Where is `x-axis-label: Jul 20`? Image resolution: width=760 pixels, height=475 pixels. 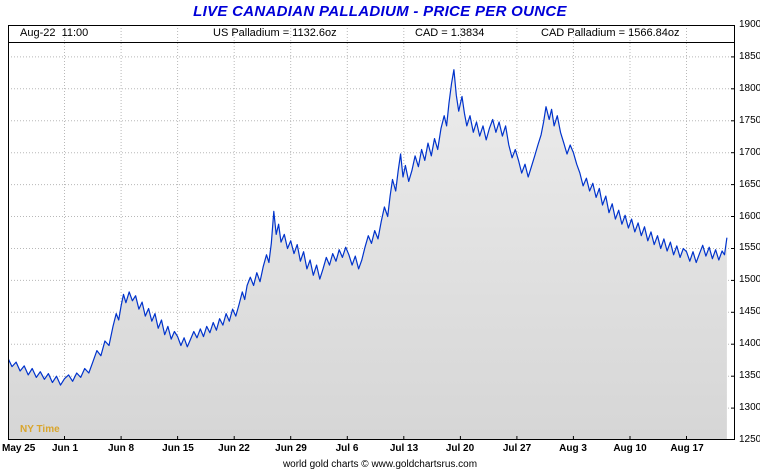
x-axis-label: Jul 20 is located at coordinates (460, 448).